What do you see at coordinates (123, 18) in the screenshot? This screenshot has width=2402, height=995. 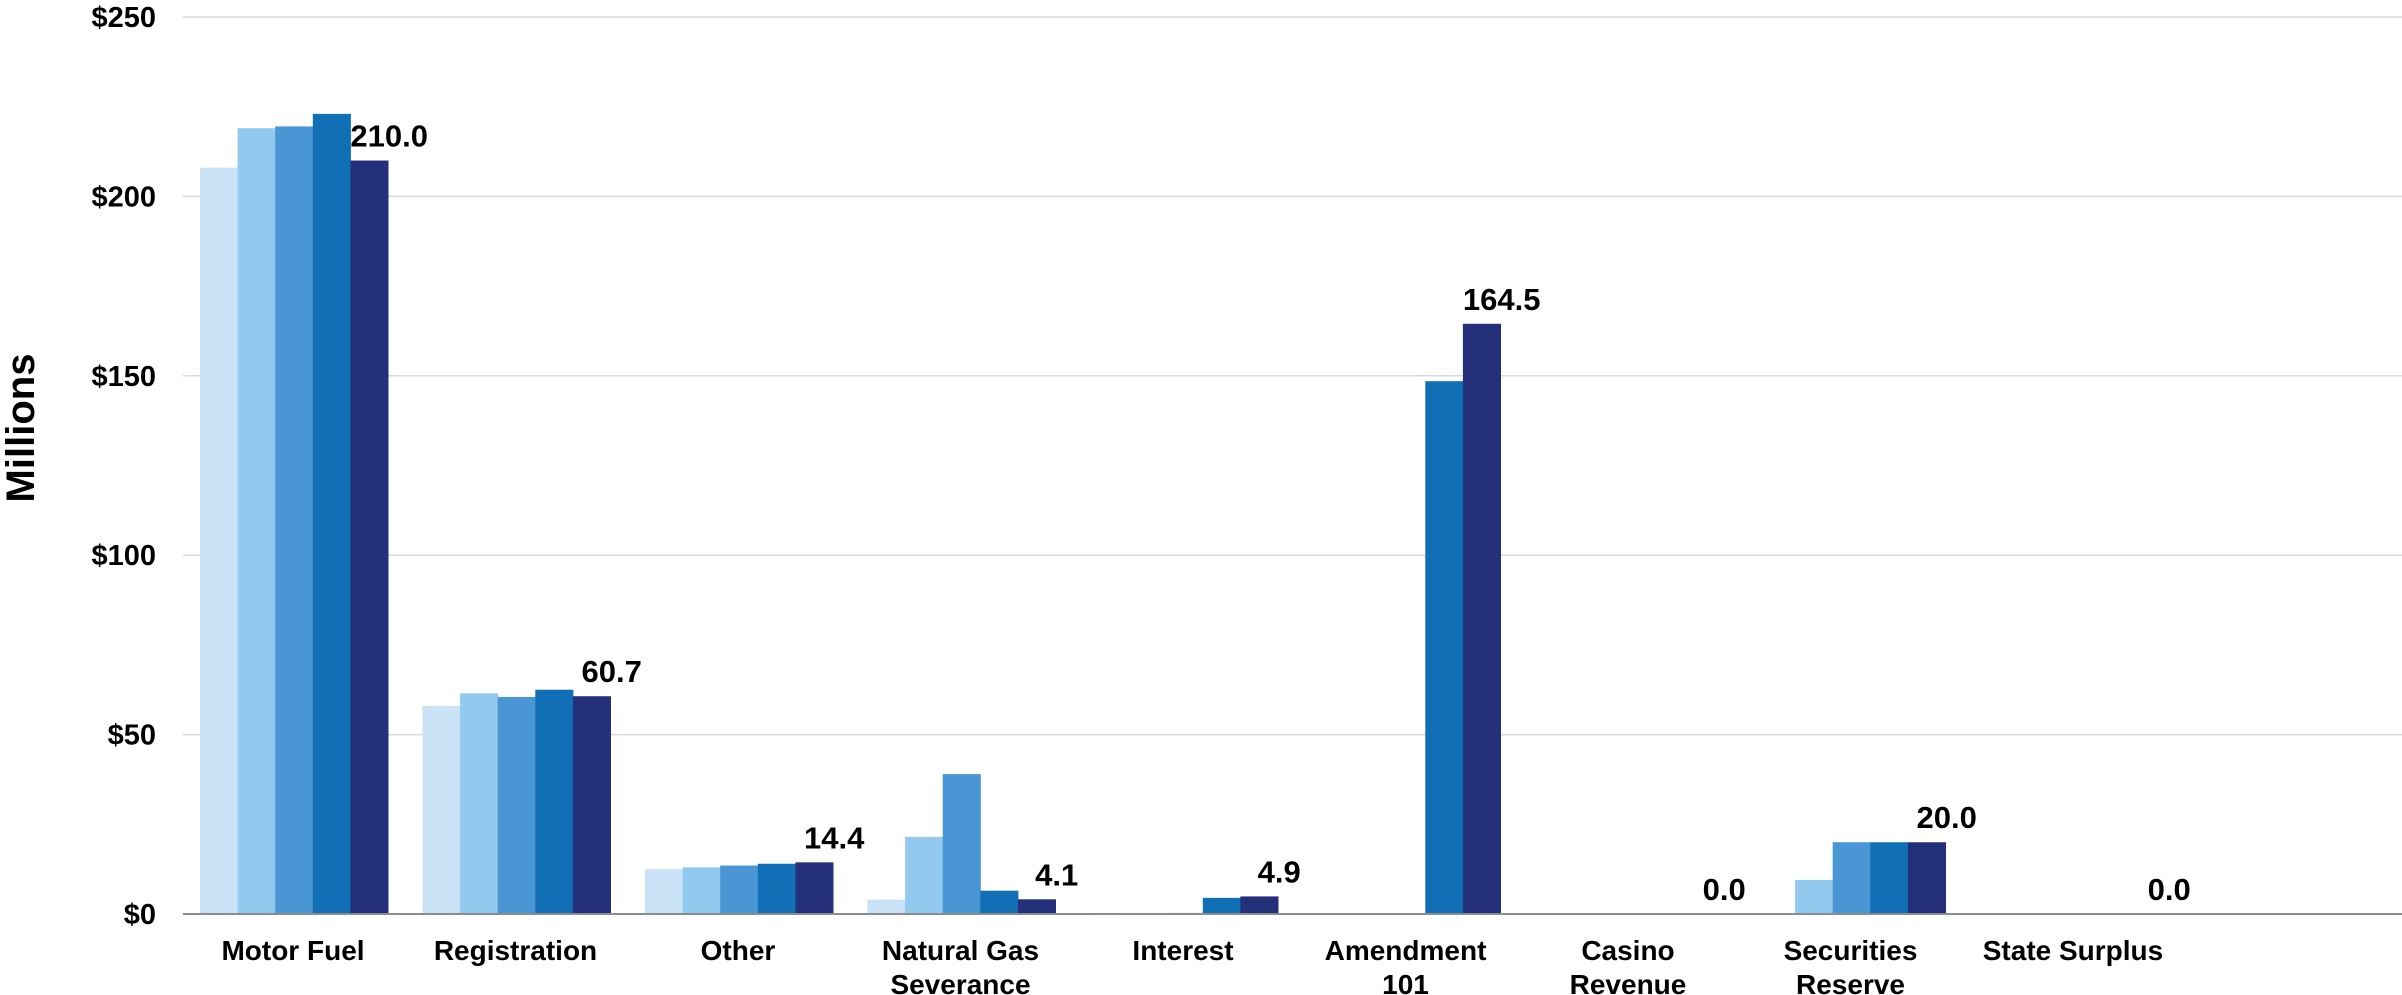 I see `y-tick-label: $250` at bounding box center [123, 18].